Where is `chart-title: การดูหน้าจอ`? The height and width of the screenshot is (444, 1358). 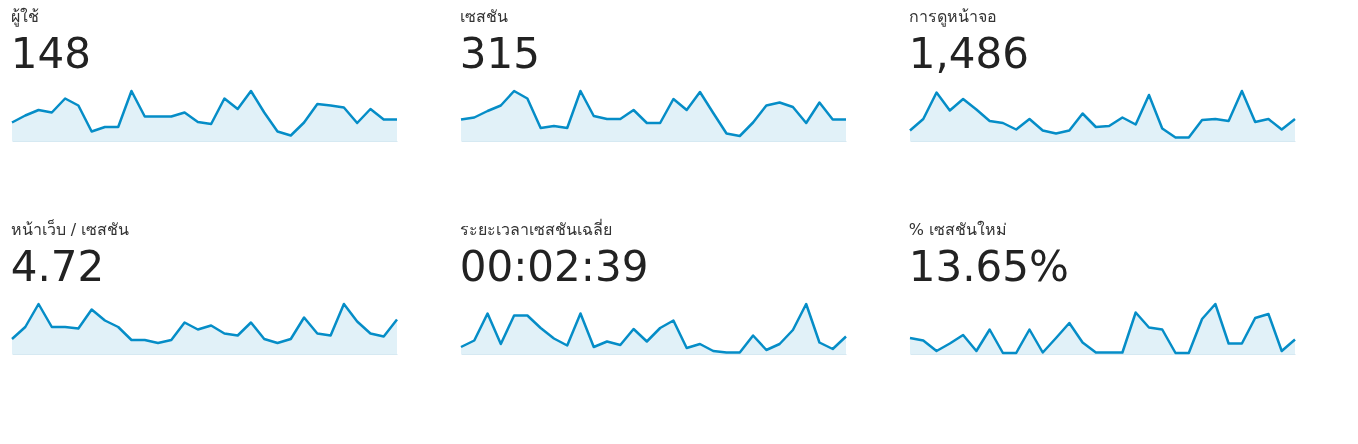 chart-title: การดูหน้าจอ is located at coordinates (952, 16).